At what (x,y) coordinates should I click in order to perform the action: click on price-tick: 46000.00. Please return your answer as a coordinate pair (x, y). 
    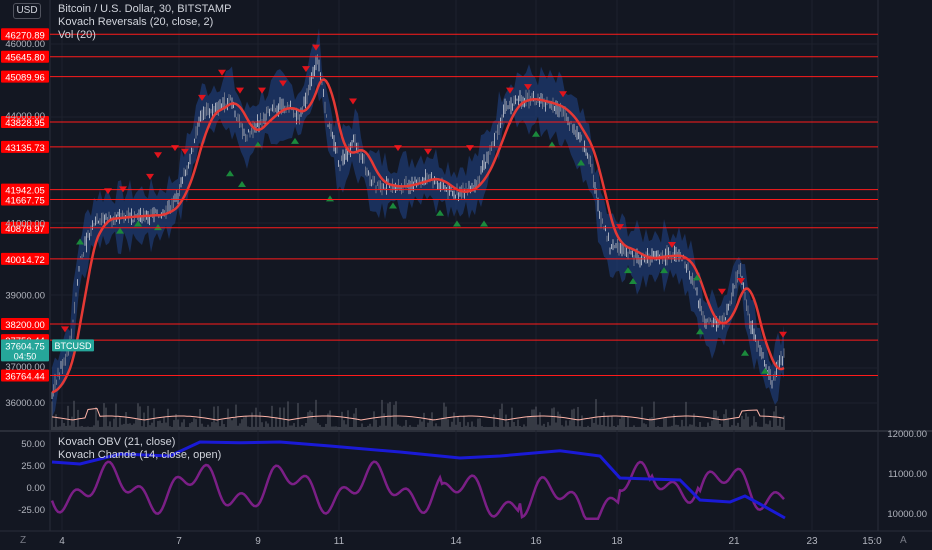
    Looking at the image, I should click on (25, 44).